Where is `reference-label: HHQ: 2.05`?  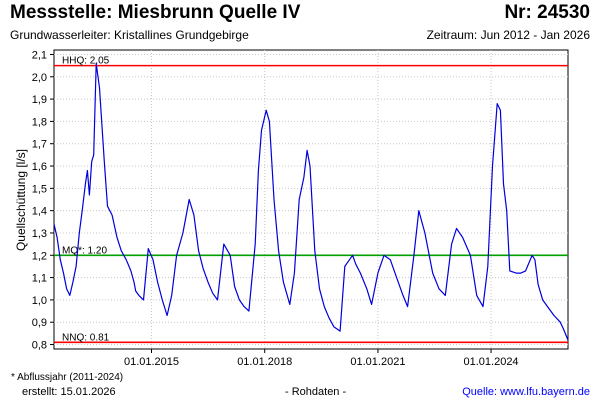
reference-label: HHQ: 2.05 is located at coordinates (86, 61).